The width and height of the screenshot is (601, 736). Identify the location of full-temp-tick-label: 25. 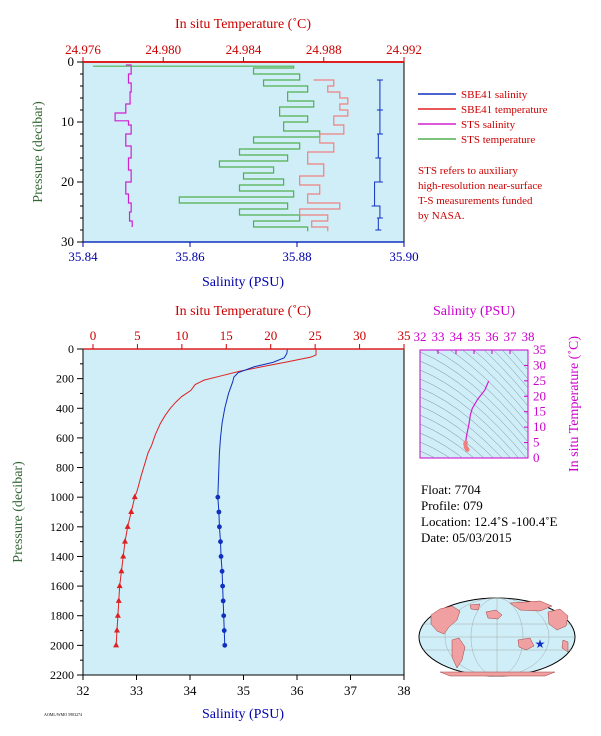
(315, 335).